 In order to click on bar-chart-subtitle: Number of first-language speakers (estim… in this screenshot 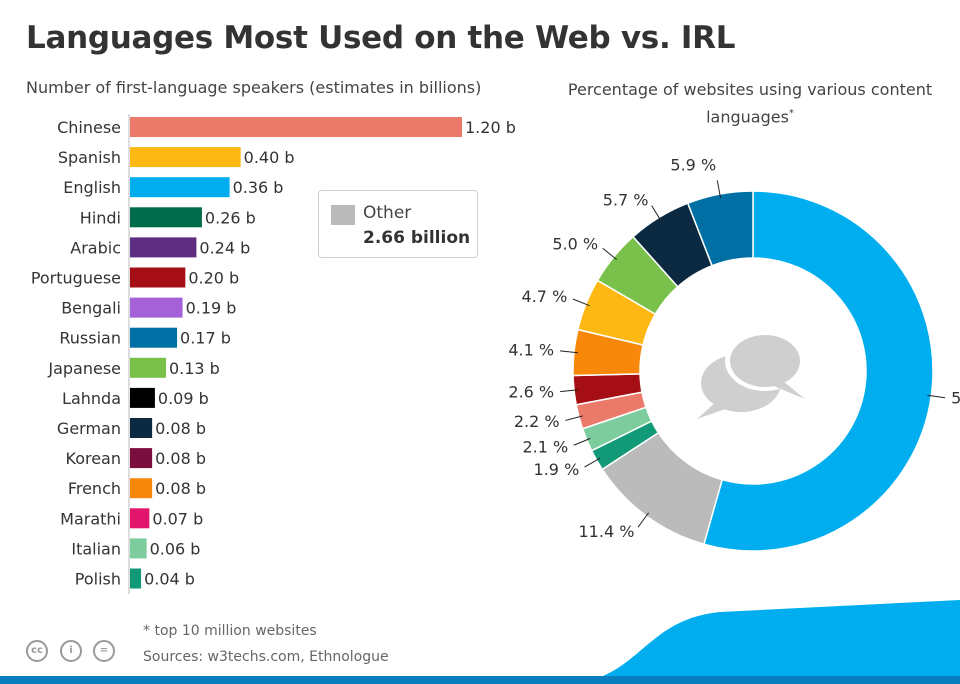, I will do `click(254, 87)`.